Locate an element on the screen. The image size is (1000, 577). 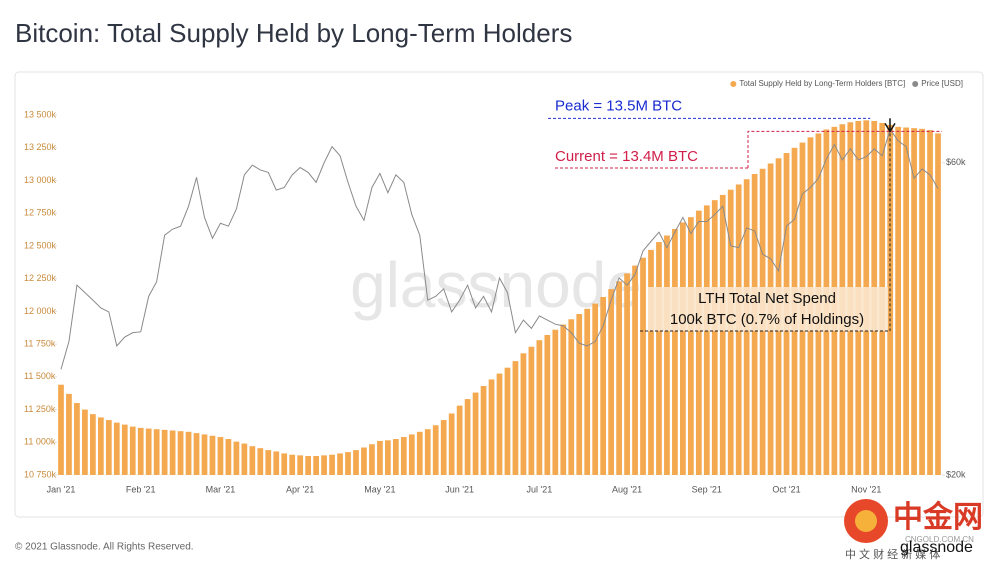
x-tick-label: Nov '21 is located at coordinates (866, 489).